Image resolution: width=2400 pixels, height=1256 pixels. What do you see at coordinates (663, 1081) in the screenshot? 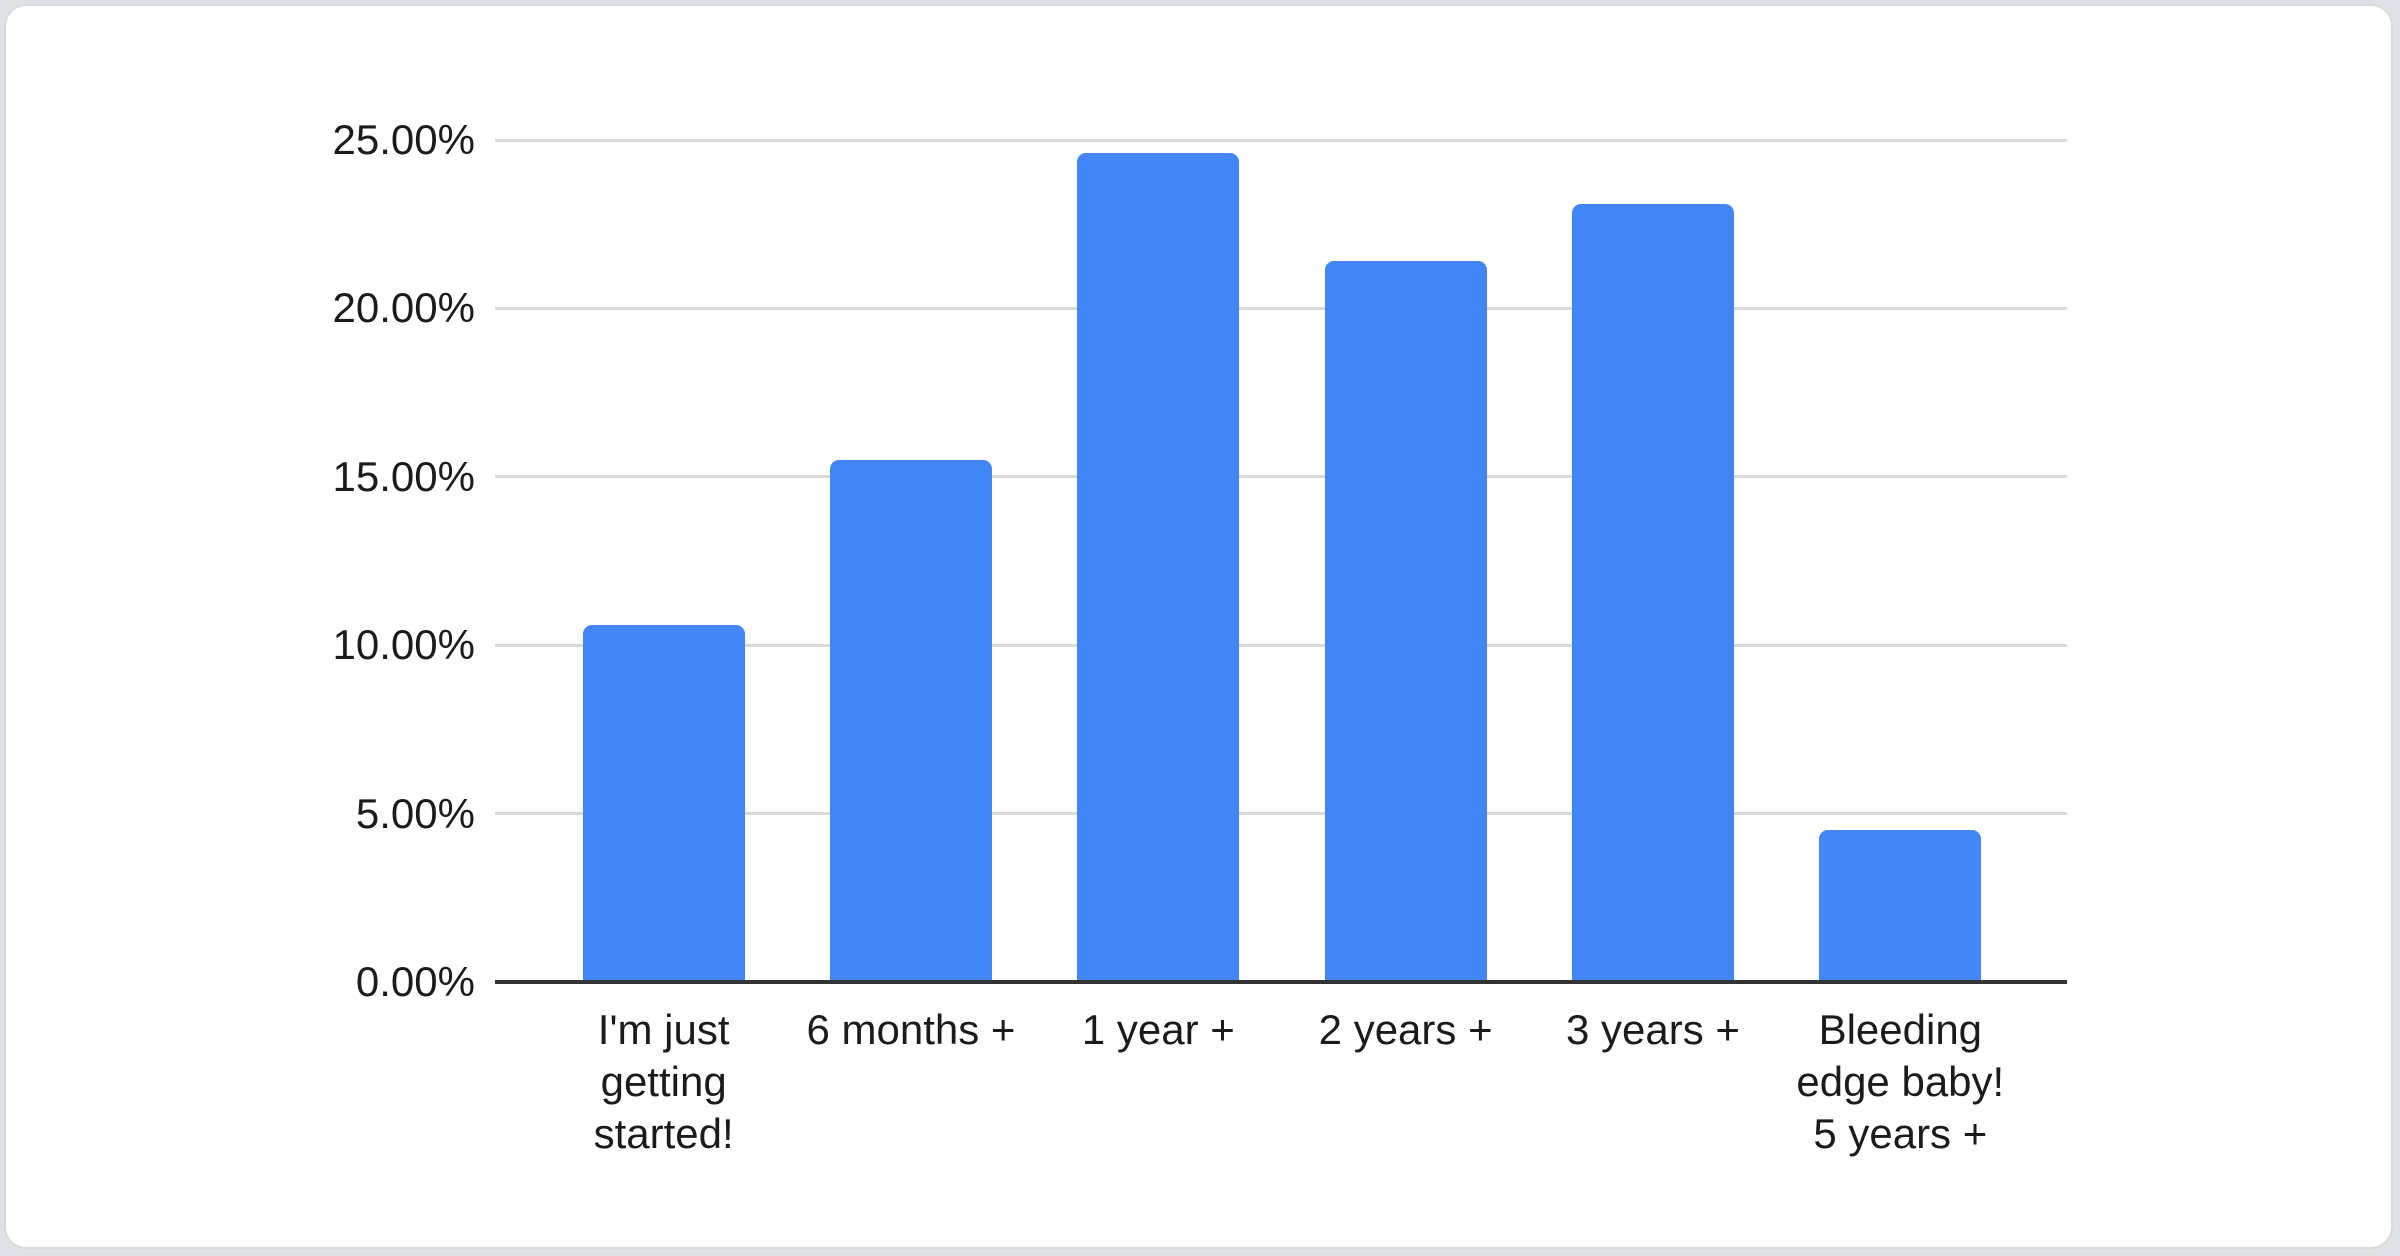
I see `x-axis-category-label: I'm just getting started!` at bounding box center [663, 1081].